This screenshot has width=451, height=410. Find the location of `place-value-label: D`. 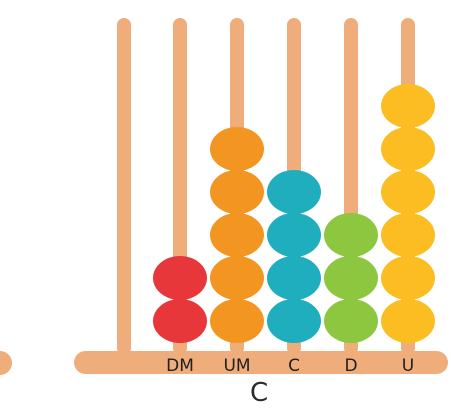

place-value-label: D is located at coordinates (351, 366).